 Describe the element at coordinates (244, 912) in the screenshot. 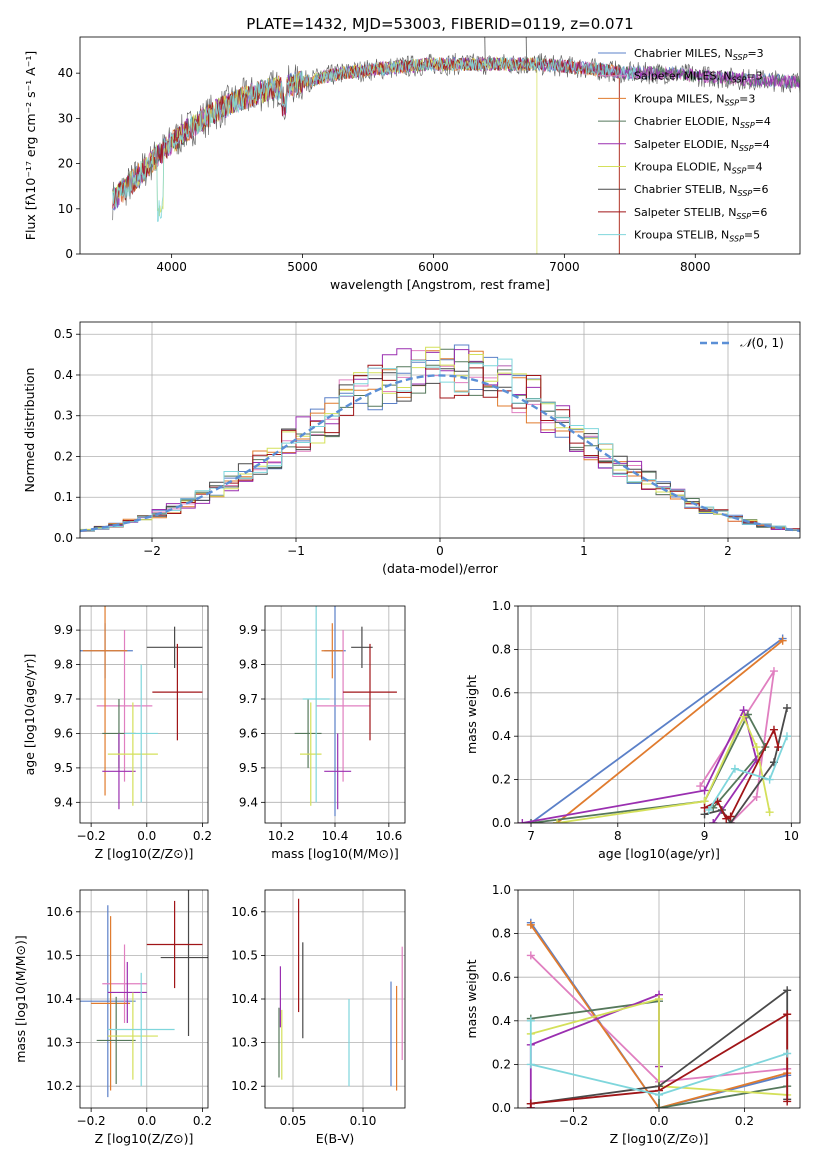

I see `y-tick-label: 10.6` at that location.